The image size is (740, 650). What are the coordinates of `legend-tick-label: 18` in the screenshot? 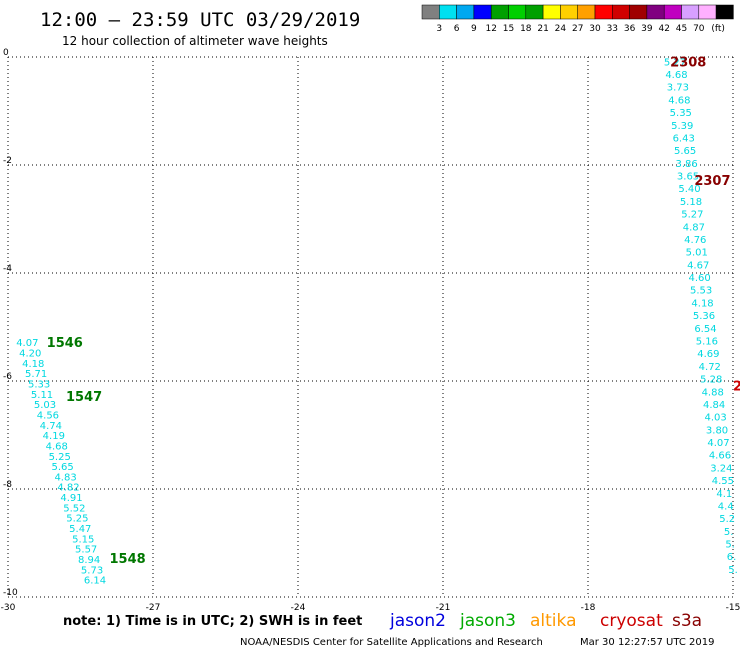 It's located at (526, 29).